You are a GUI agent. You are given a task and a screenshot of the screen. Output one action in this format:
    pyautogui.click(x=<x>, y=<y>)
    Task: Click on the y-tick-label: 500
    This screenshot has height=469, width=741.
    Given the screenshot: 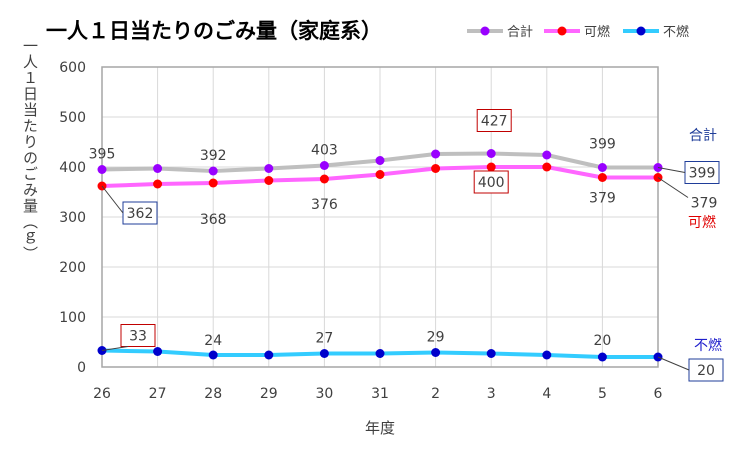 What is the action you would take?
    pyautogui.click(x=72, y=118)
    